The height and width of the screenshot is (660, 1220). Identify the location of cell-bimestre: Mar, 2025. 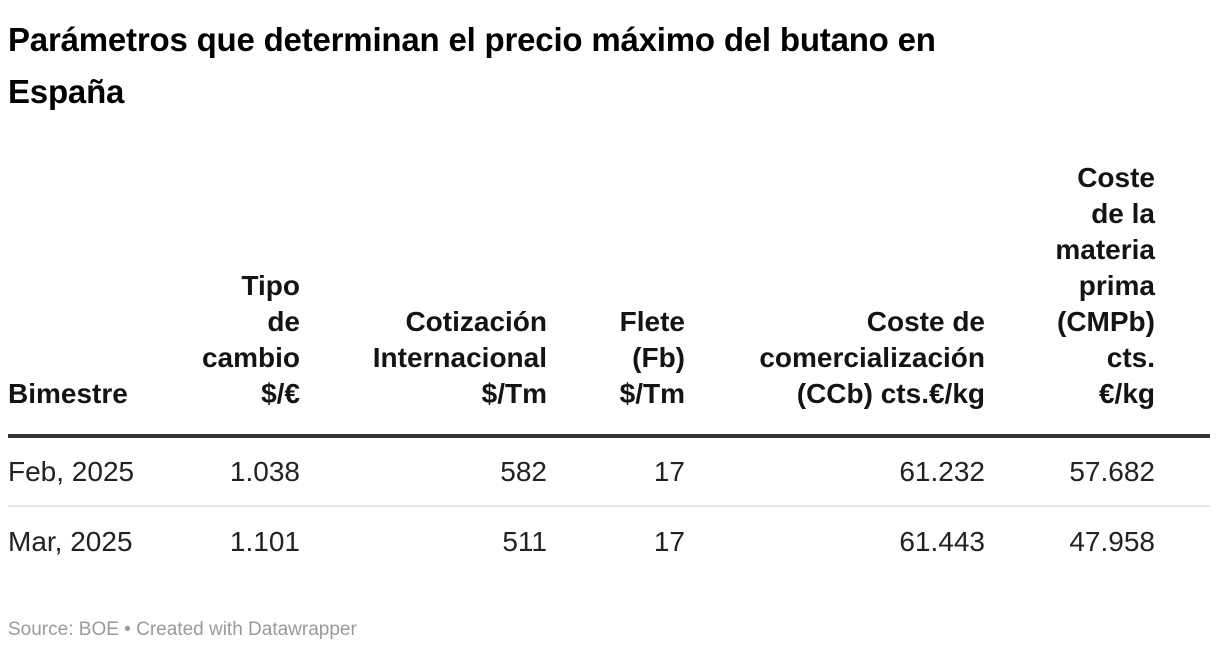
(83, 540).